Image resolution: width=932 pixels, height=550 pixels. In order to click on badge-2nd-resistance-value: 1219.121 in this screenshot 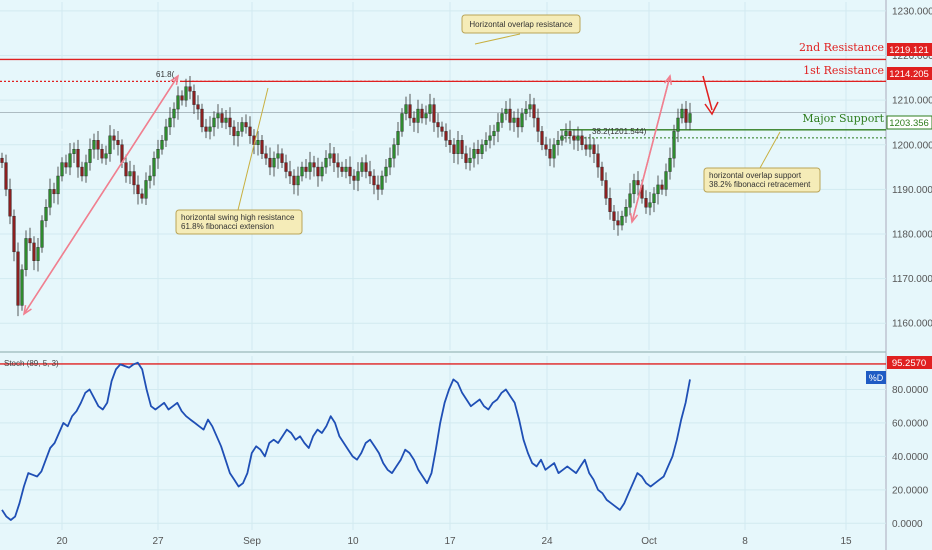, I will do `click(909, 50)`.